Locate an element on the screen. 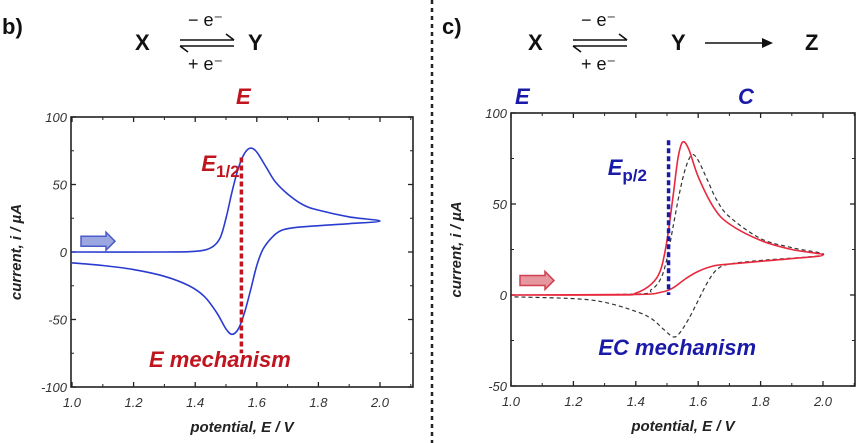 The height and width of the screenshot is (443, 867). species-z: Z is located at coordinates (811, 42).